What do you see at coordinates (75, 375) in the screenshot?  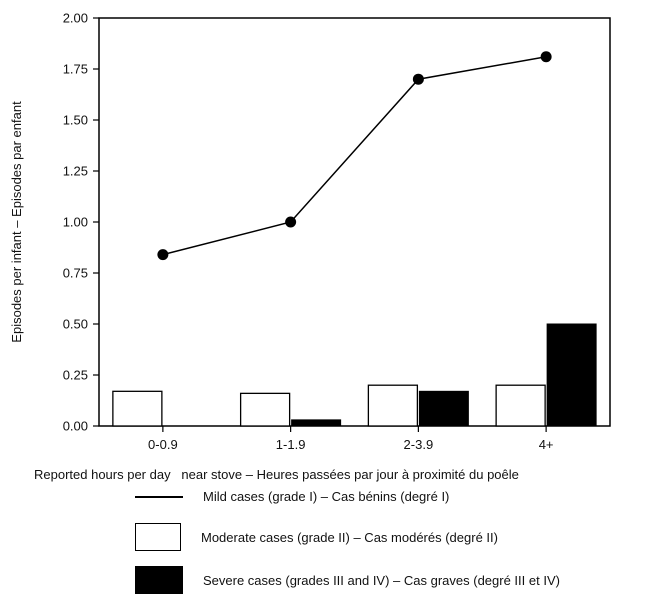 I see `y-tick-label: 0.25` at bounding box center [75, 375].